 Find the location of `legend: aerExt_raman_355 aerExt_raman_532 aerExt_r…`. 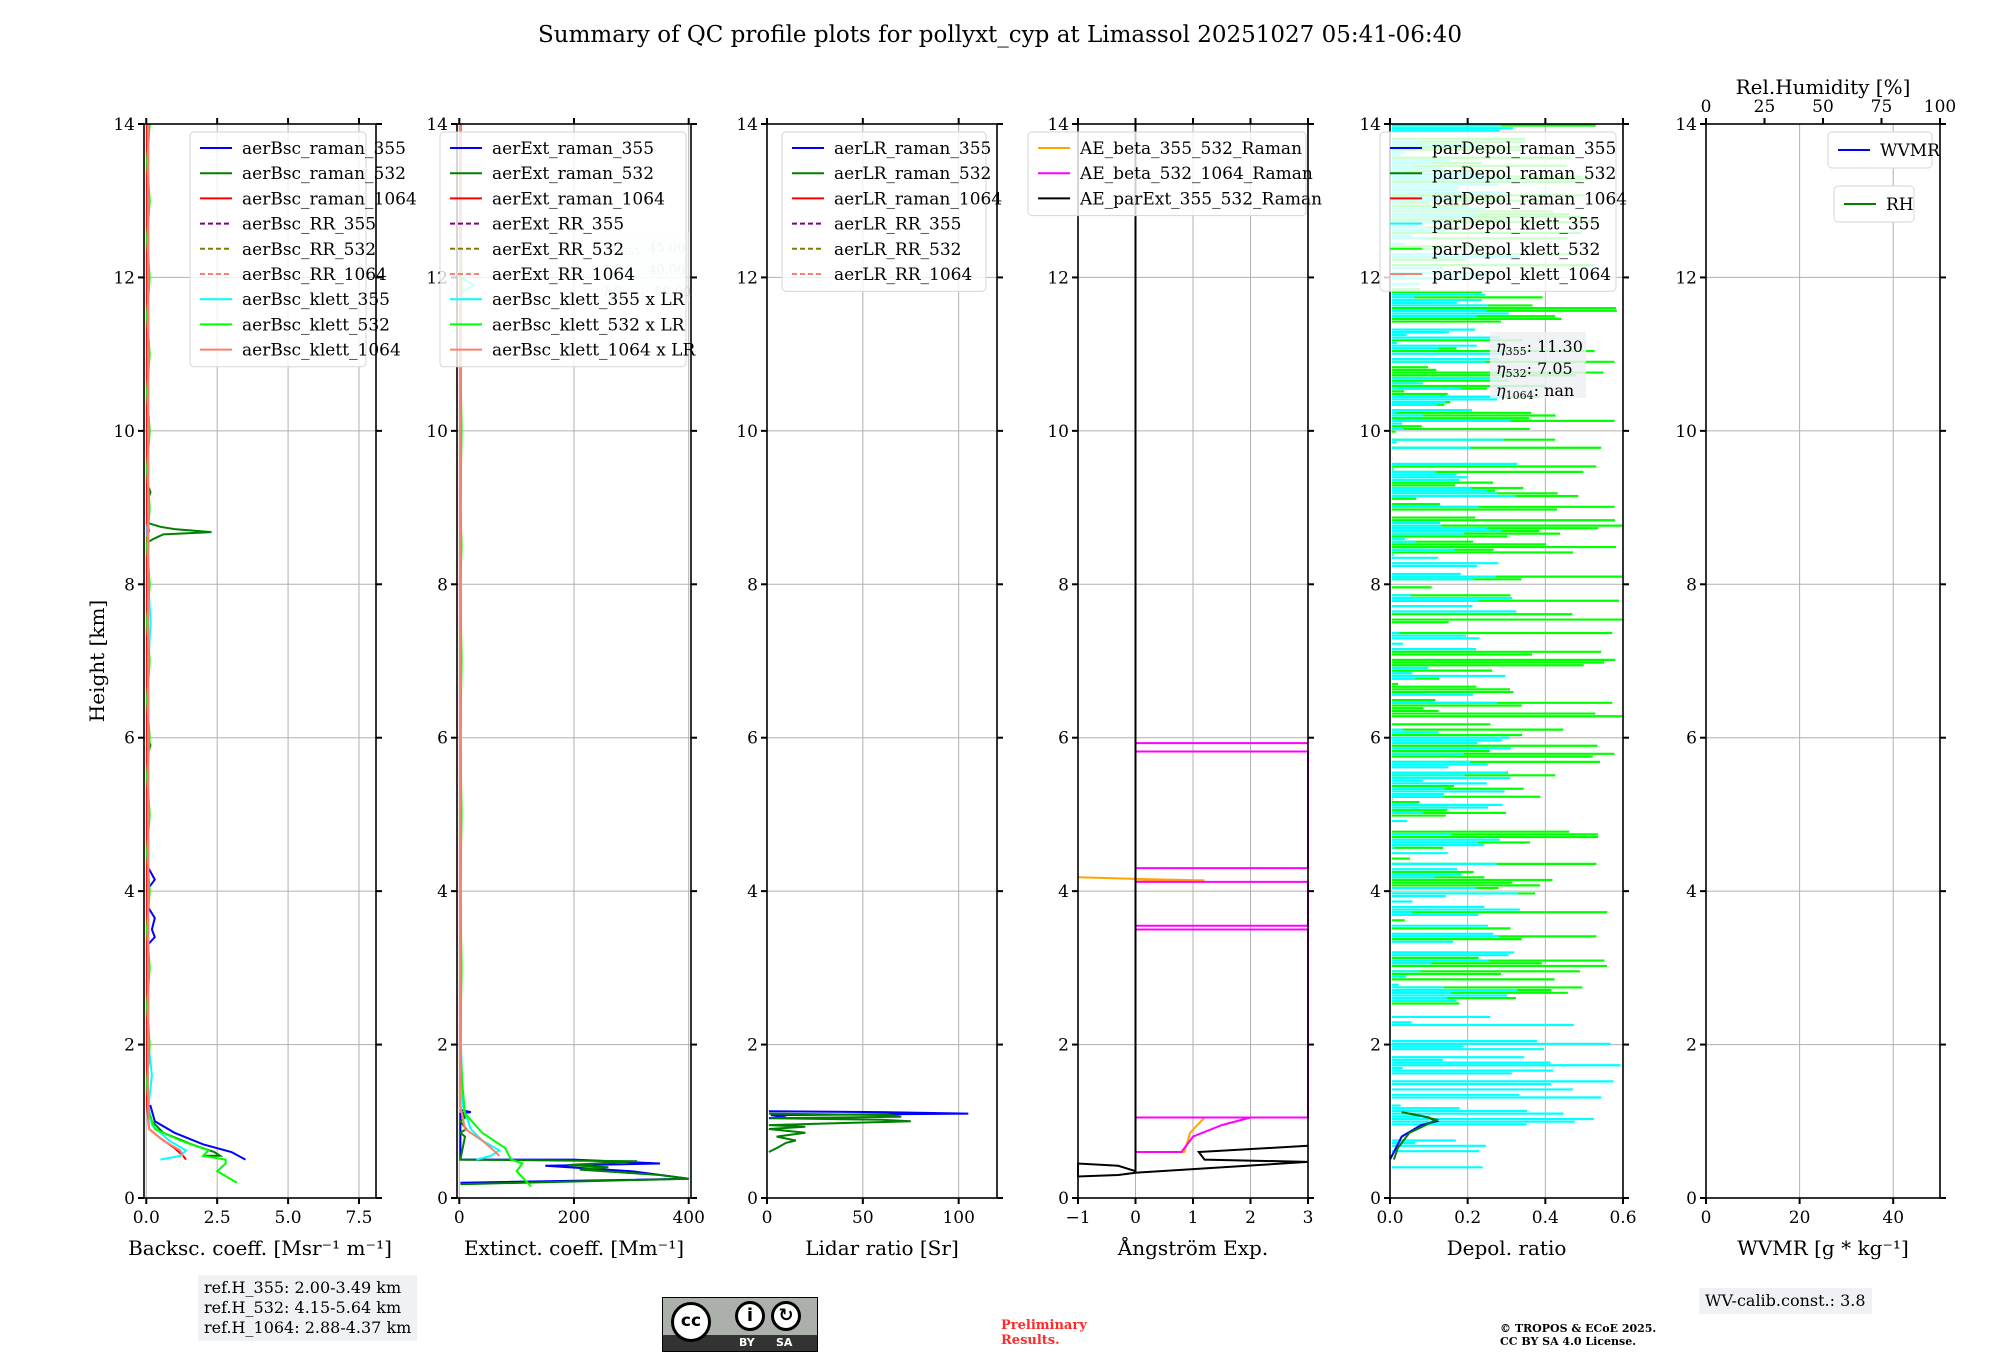

legend: aerExt_raman_355 aerExt_raman_532 aerExt_r… is located at coordinates (567, 249).